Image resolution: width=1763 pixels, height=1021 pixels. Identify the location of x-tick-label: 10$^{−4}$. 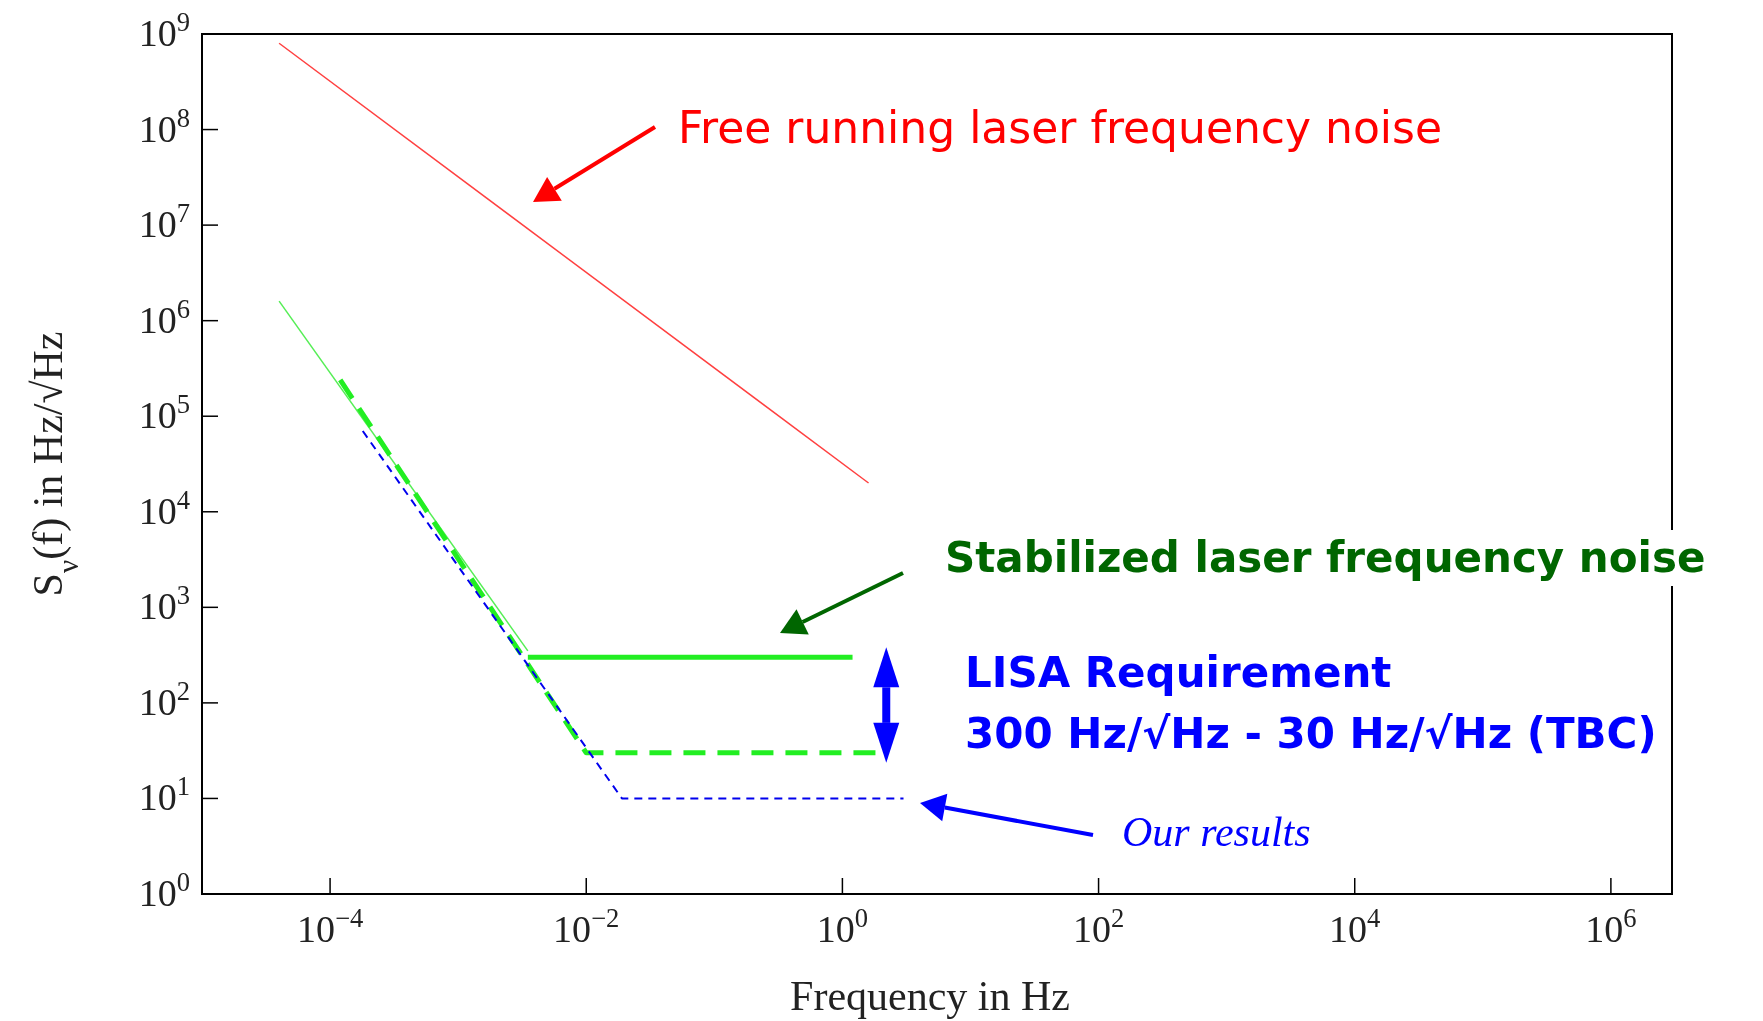
(330, 926).